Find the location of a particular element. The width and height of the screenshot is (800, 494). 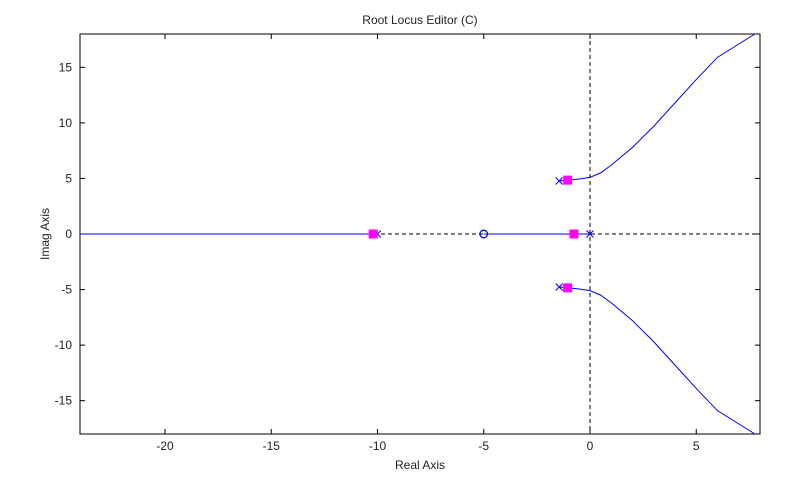

y-tick-label: 0 is located at coordinates (68, 234).